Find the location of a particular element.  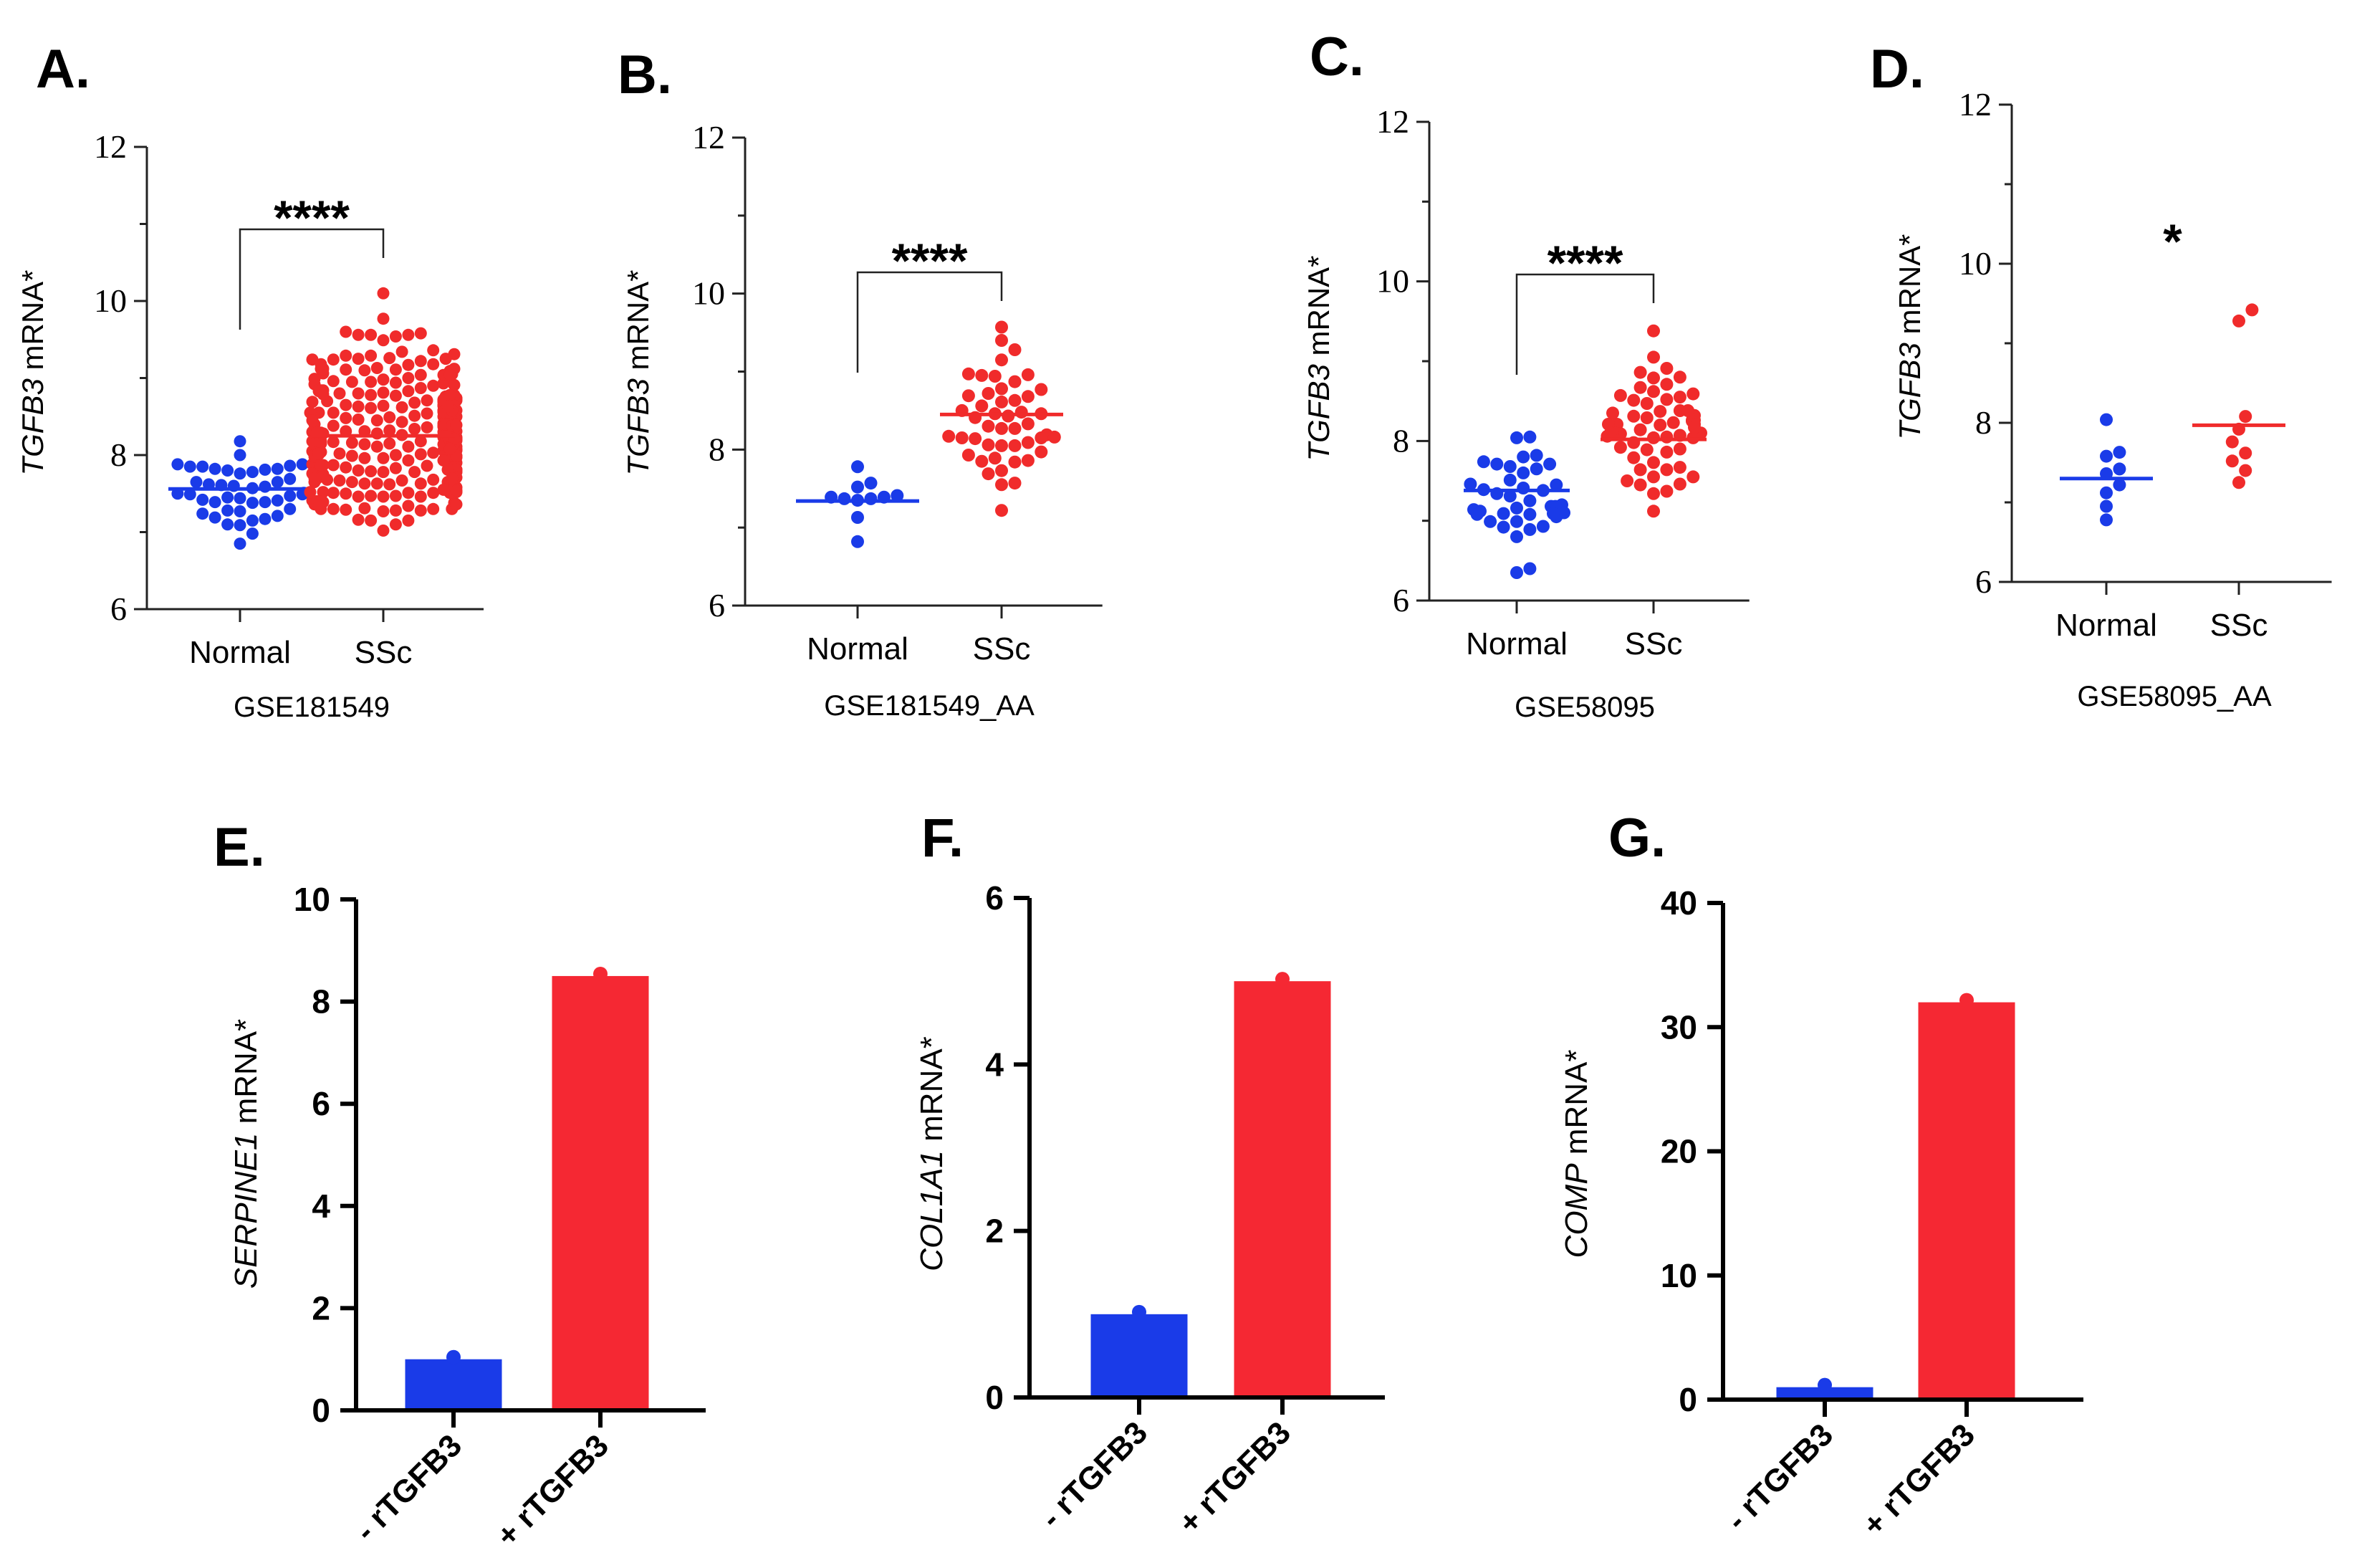

panel-letter: C. is located at coordinates (1337, 57).